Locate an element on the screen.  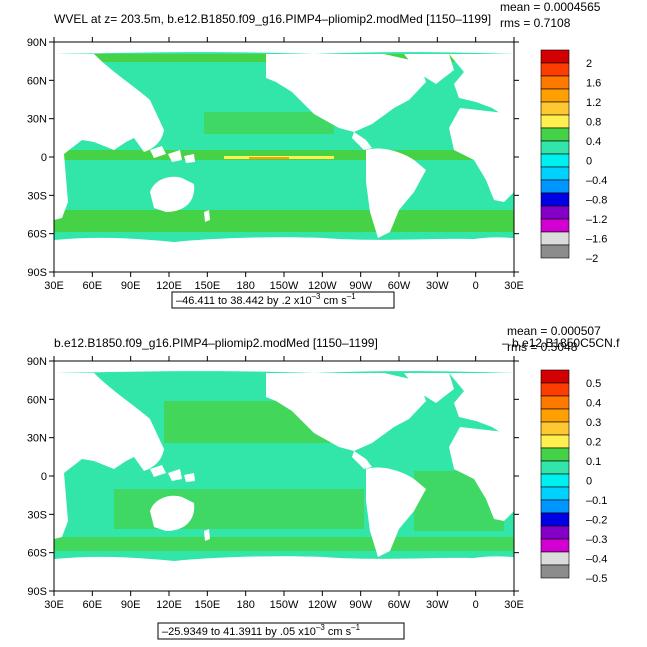
panel-2-range-unit: cm s is located at coordinates (340, 632).